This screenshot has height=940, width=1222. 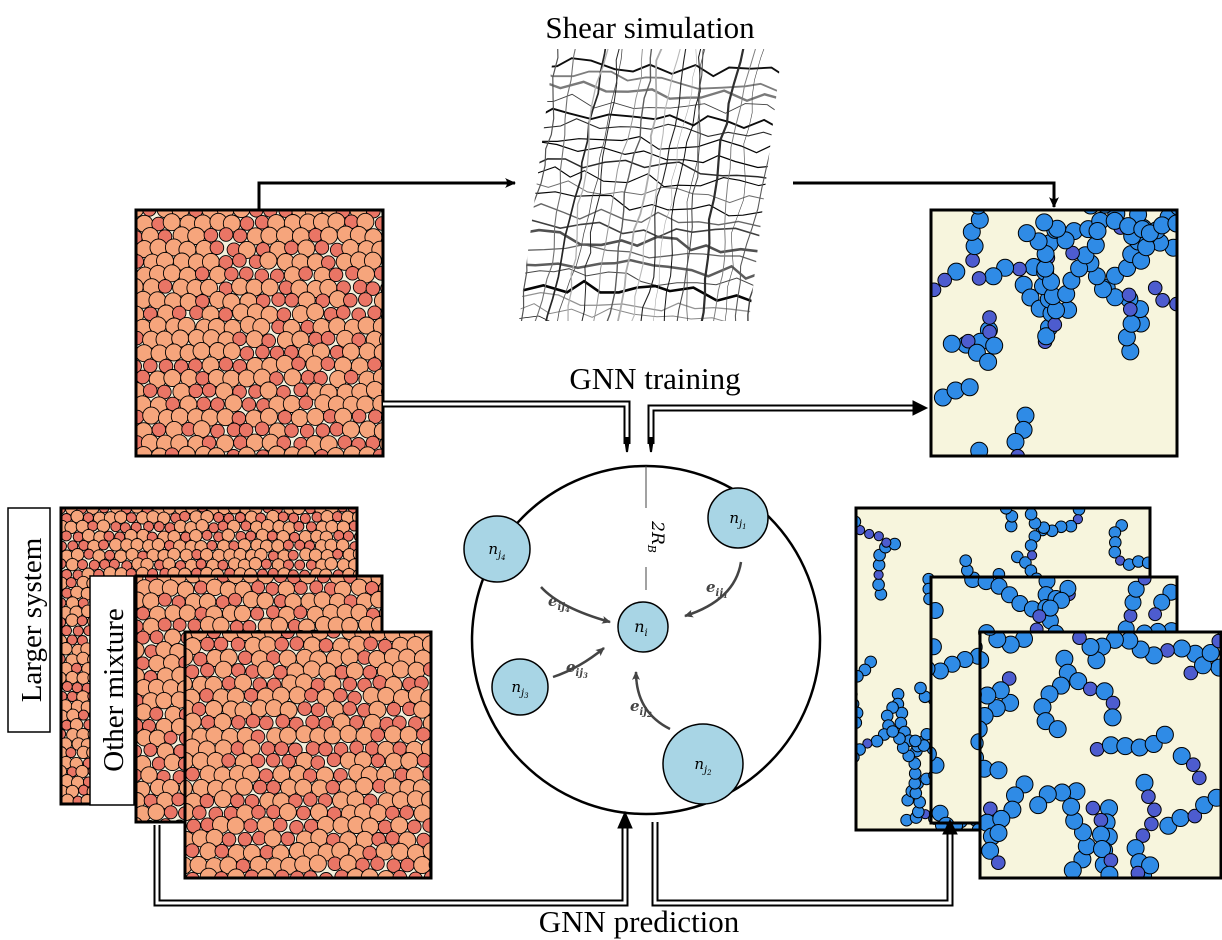 What do you see at coordinates (1054, 333) in the screenshot?
I see `output-panel-training` at bounding box center [1054, 333].